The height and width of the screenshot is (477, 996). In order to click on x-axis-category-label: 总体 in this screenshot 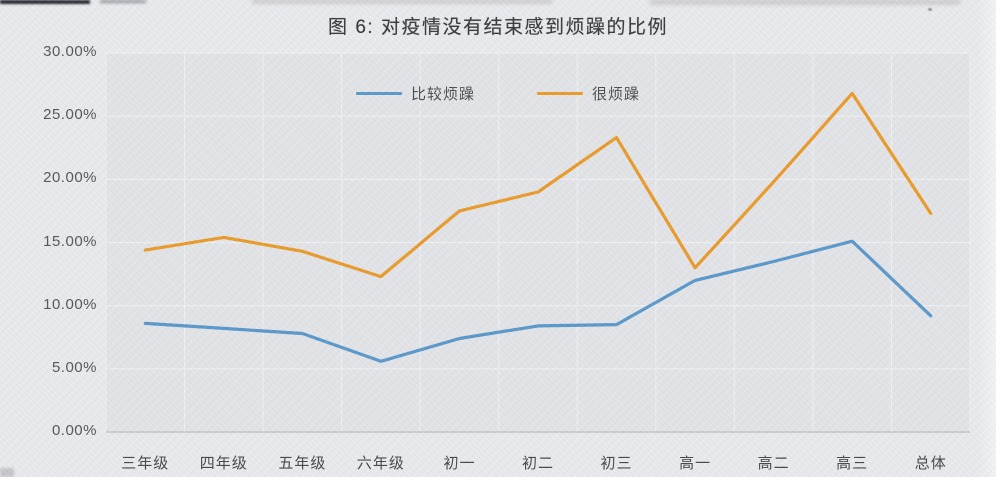, I will do `click(930, 463)`.